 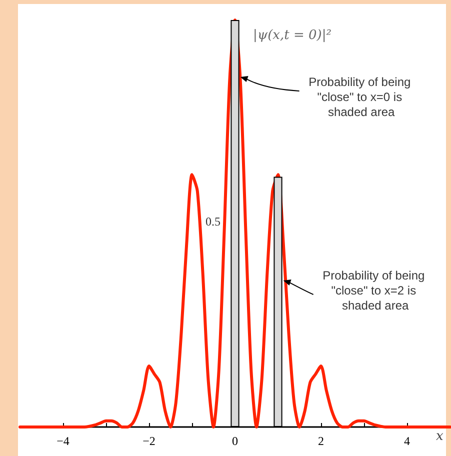 I want to click on annotation: Probability of being "close" to x=2 is shaded area, so click(x=375, y=290).